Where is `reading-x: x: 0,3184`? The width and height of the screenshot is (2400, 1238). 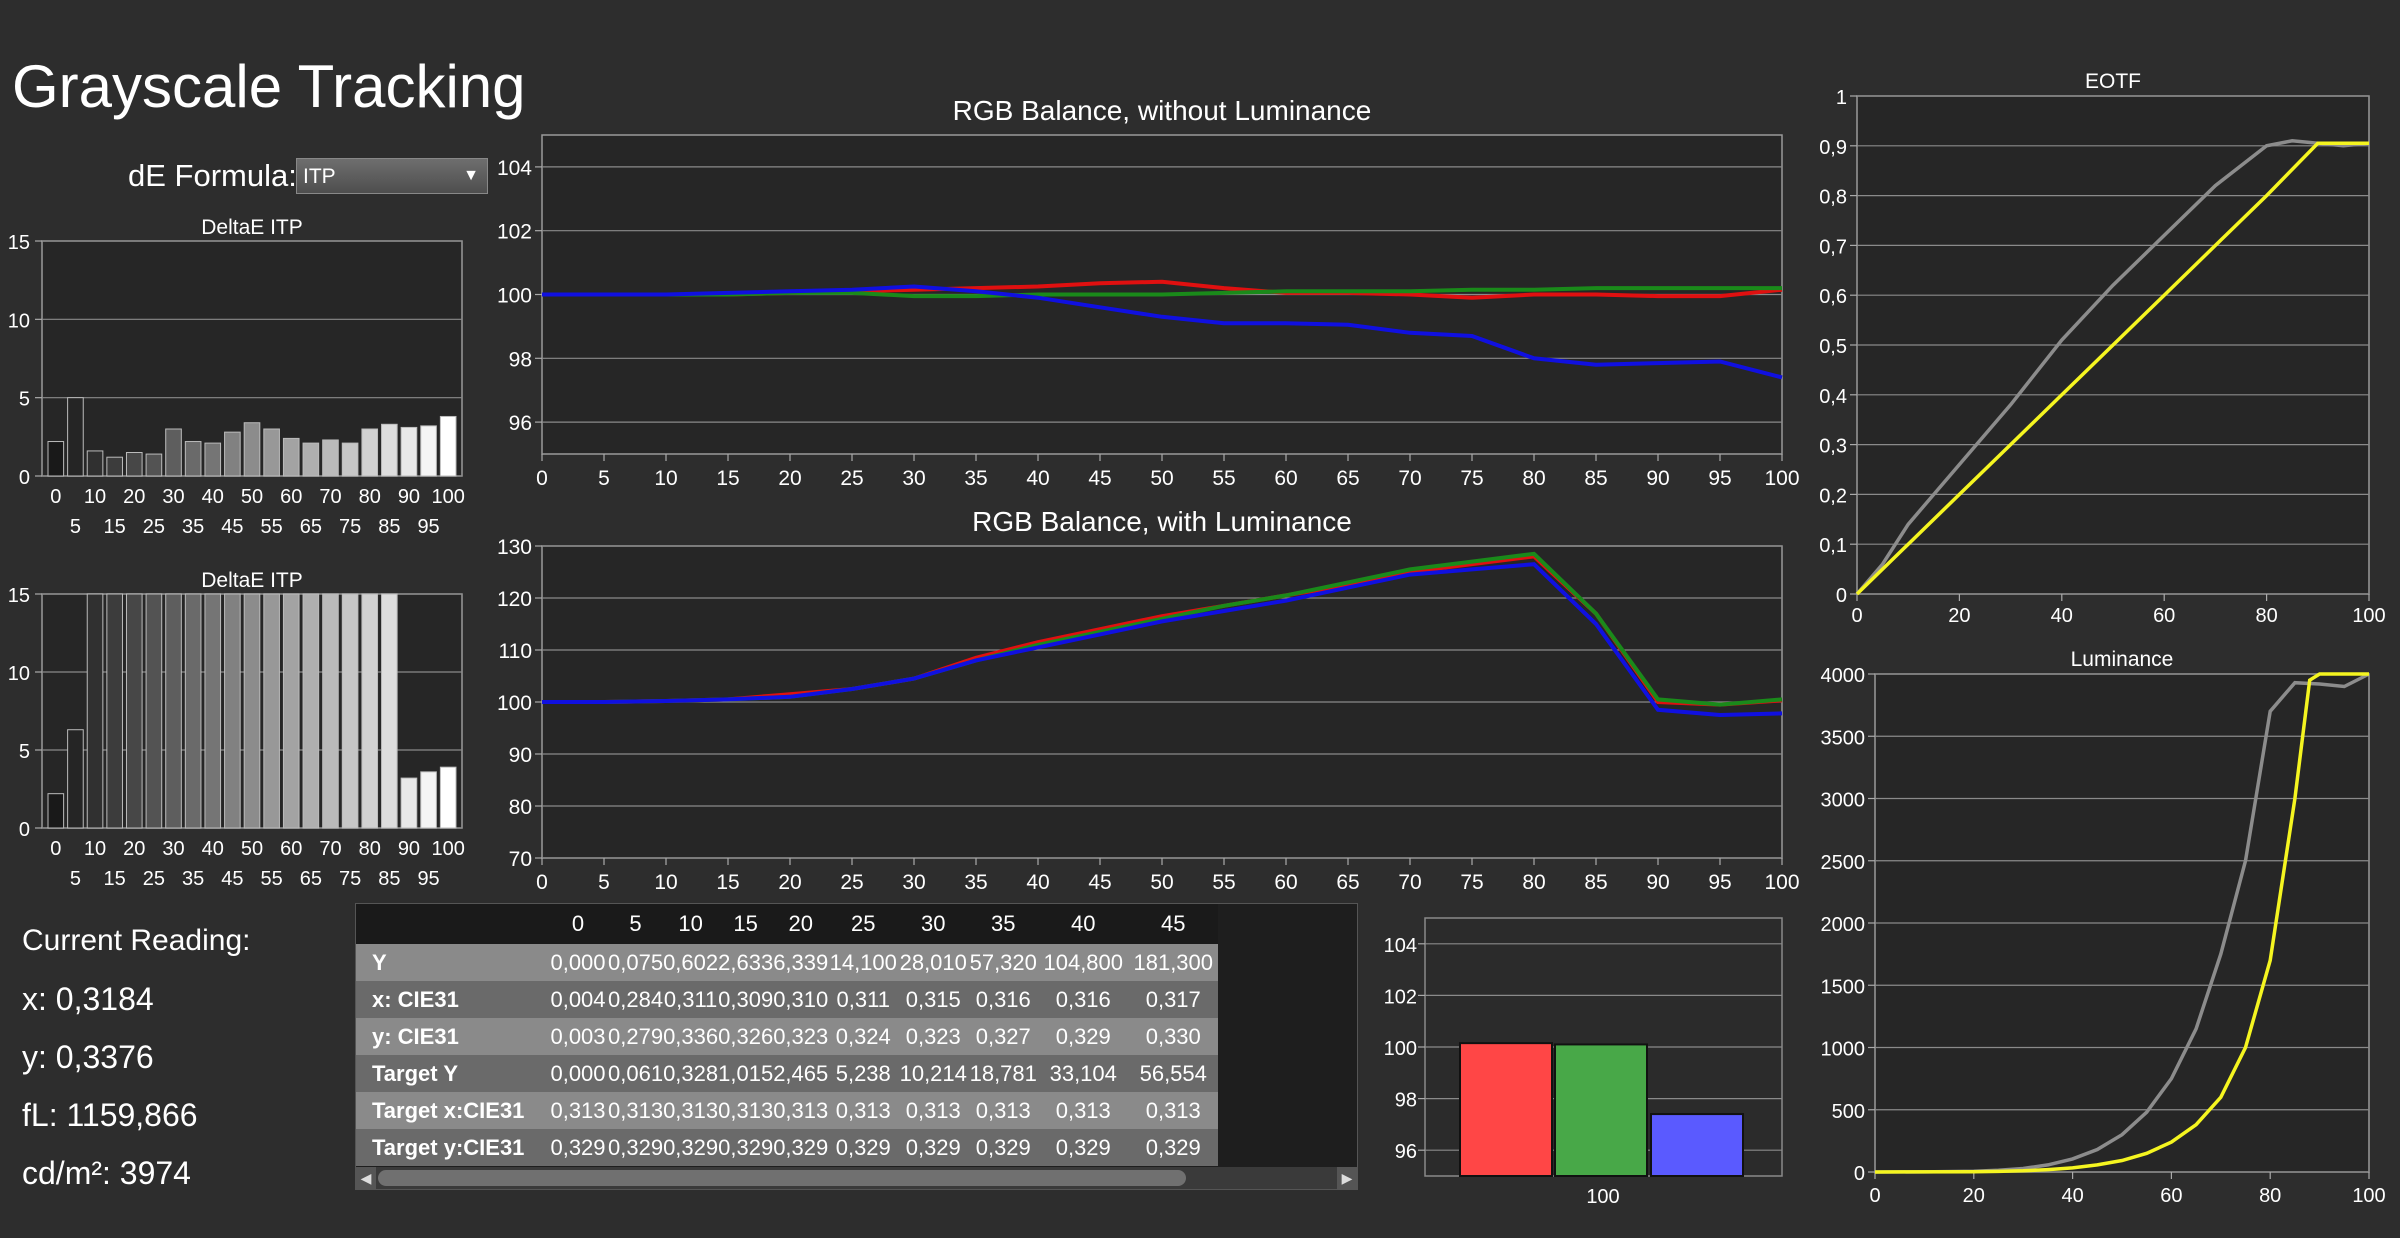
reading-x: x: 0,3184 is located at coordinates (88, 999).